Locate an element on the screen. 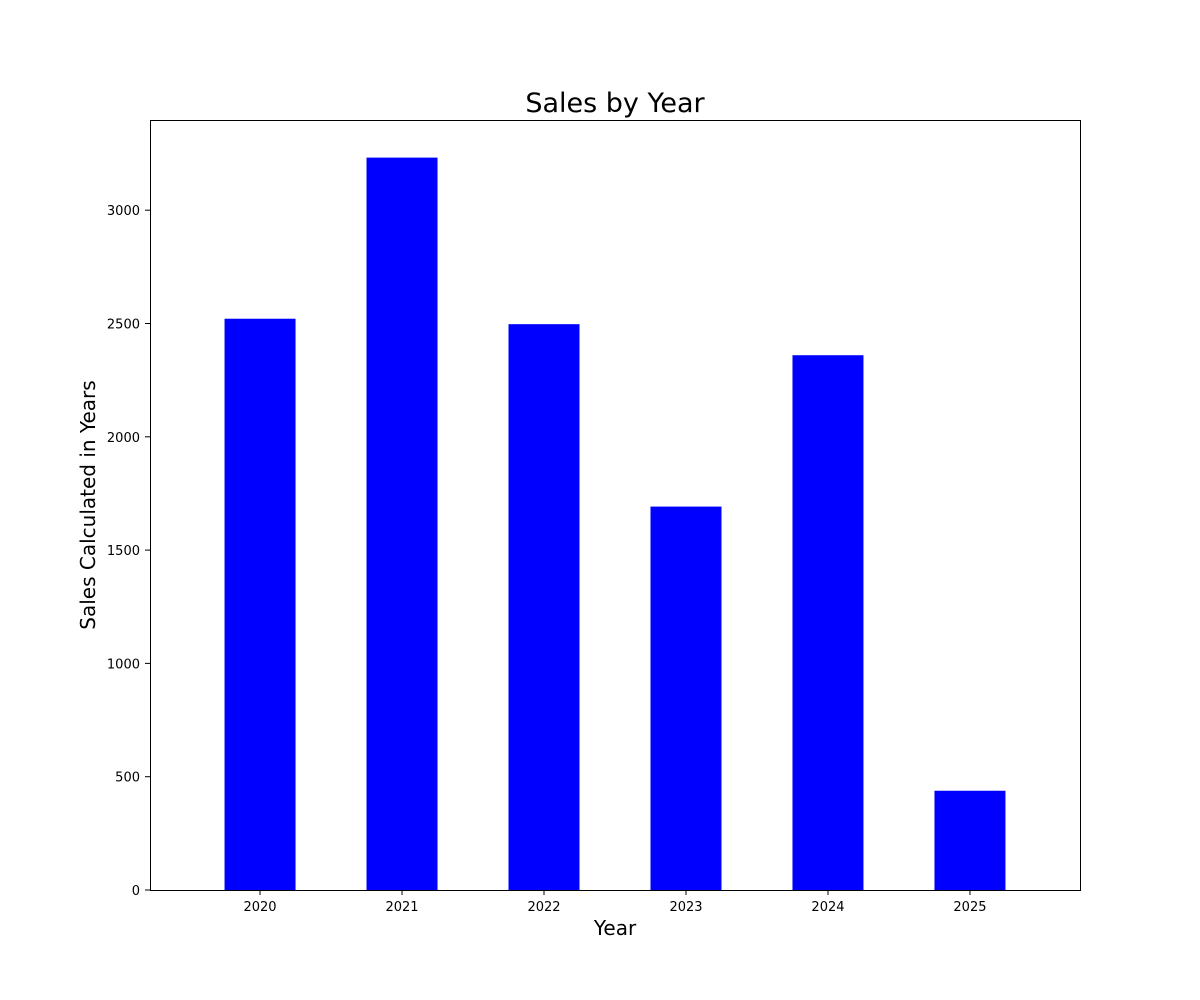  bar-2023 is located at coordinates (686, 698).